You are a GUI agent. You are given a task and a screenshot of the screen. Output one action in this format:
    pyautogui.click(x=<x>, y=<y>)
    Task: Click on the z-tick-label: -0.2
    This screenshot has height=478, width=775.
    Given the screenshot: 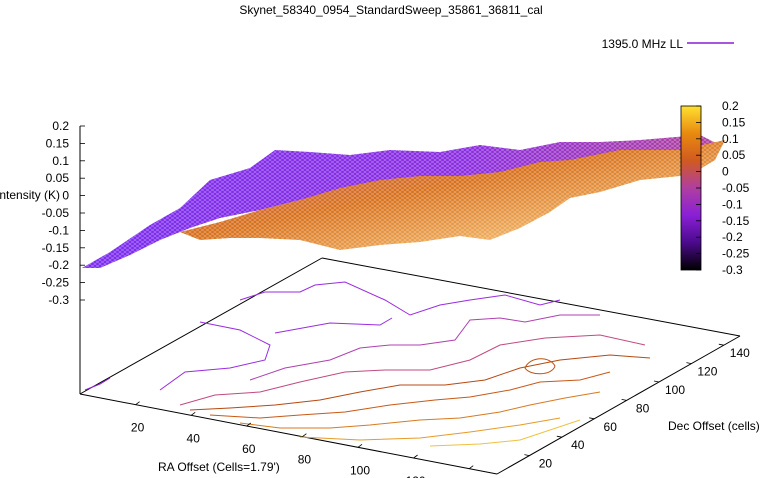 What is the action you would take?
    pyautogui.click(x=58, y=265)
    